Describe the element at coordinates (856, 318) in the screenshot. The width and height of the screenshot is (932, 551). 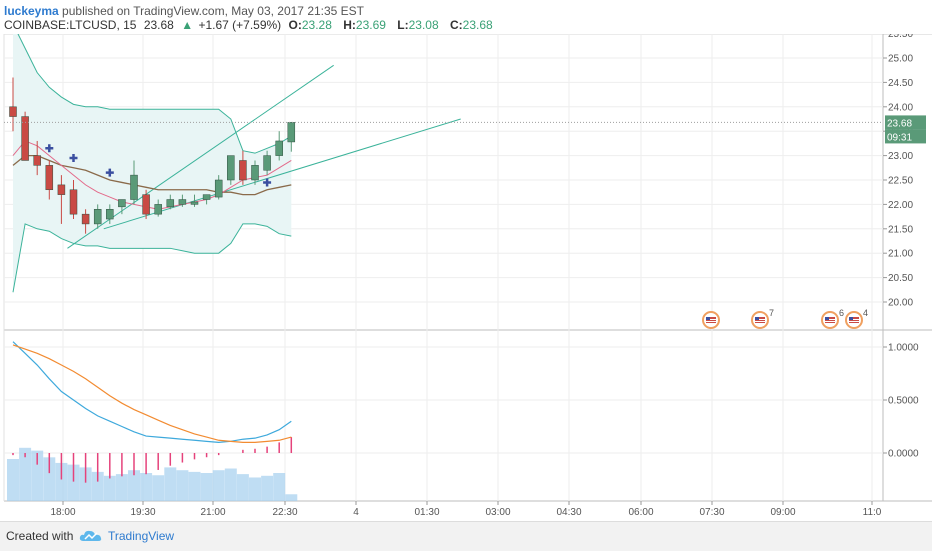
I see `event-flag-icon: 4` at that location.